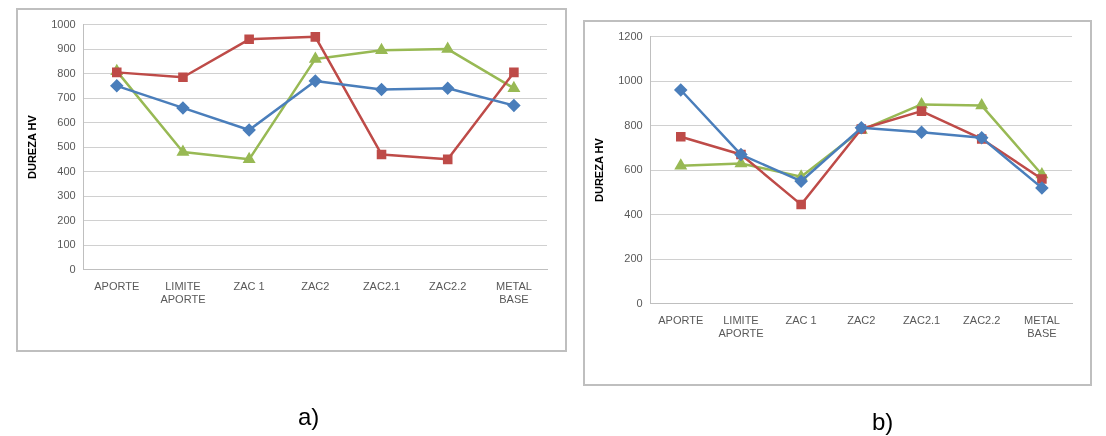 This screenshot has height=436, width=1106. Describe the element at coordinates (66, 48) in the screenshot. I see `y-tick-label: 900` at that location.